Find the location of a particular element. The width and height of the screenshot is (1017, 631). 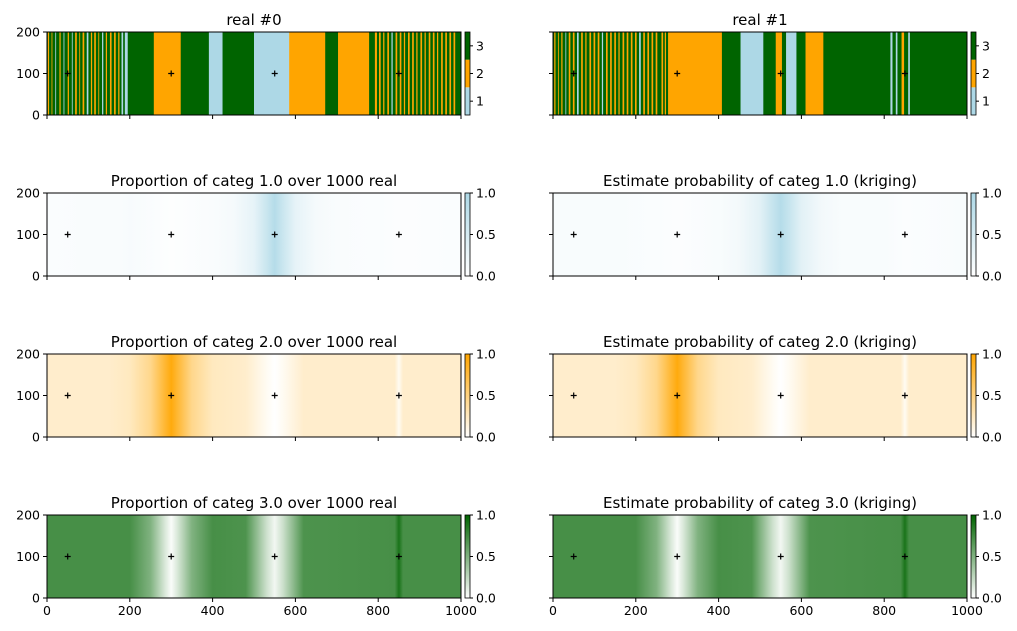

y-tick-label: 100 is located at coordinates (28, 556).